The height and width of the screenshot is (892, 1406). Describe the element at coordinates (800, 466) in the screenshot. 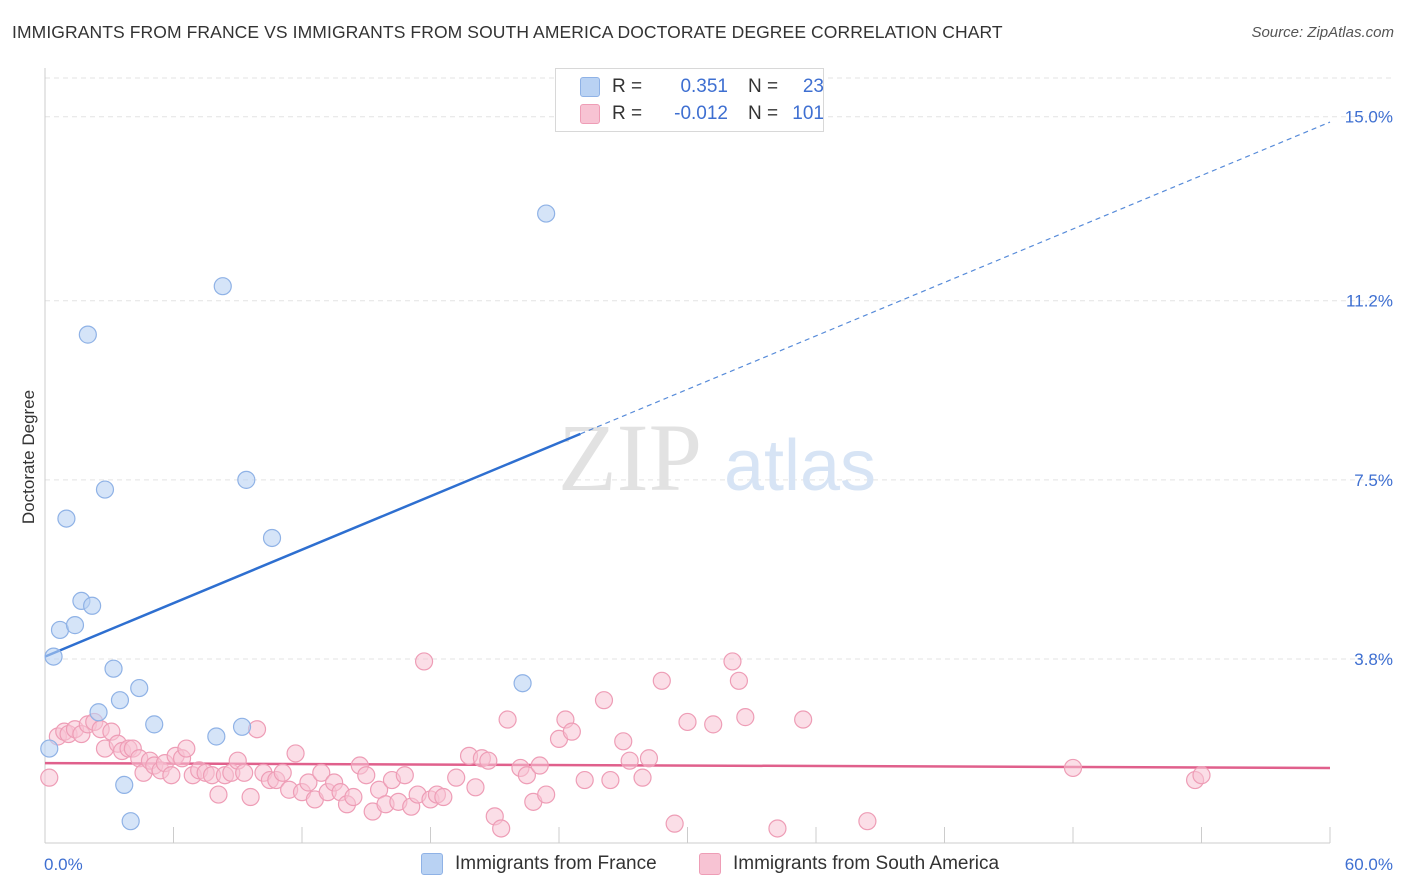

I see `watermark-atlas: atlas` at that location.